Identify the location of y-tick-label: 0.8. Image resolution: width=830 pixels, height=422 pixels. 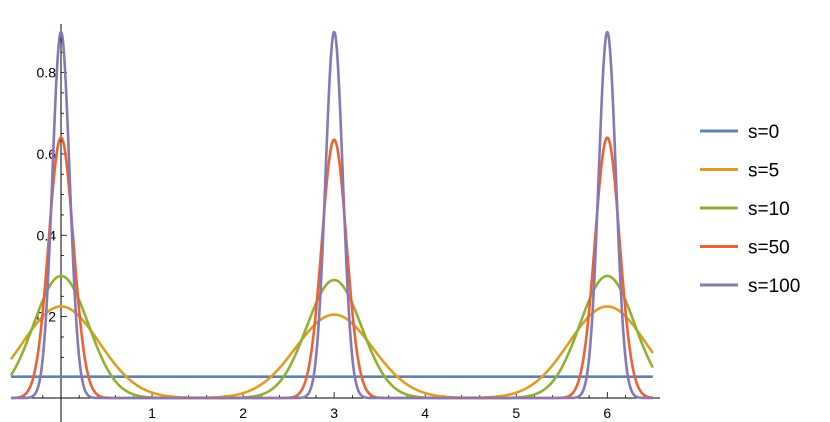
(47, 73).